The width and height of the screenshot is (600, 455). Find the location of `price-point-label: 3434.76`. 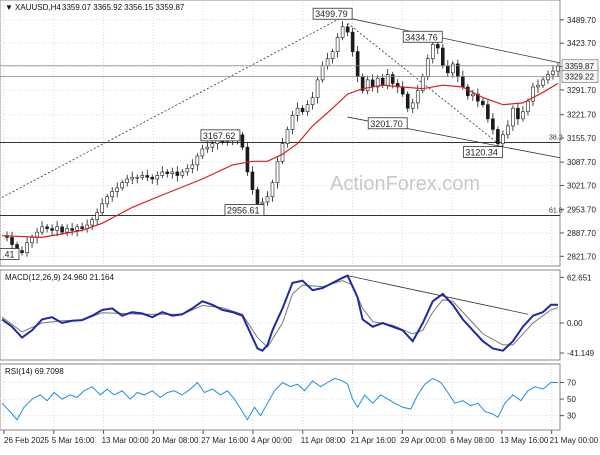

price-point-label: 3434.76 is located at coordinates (422, 36).